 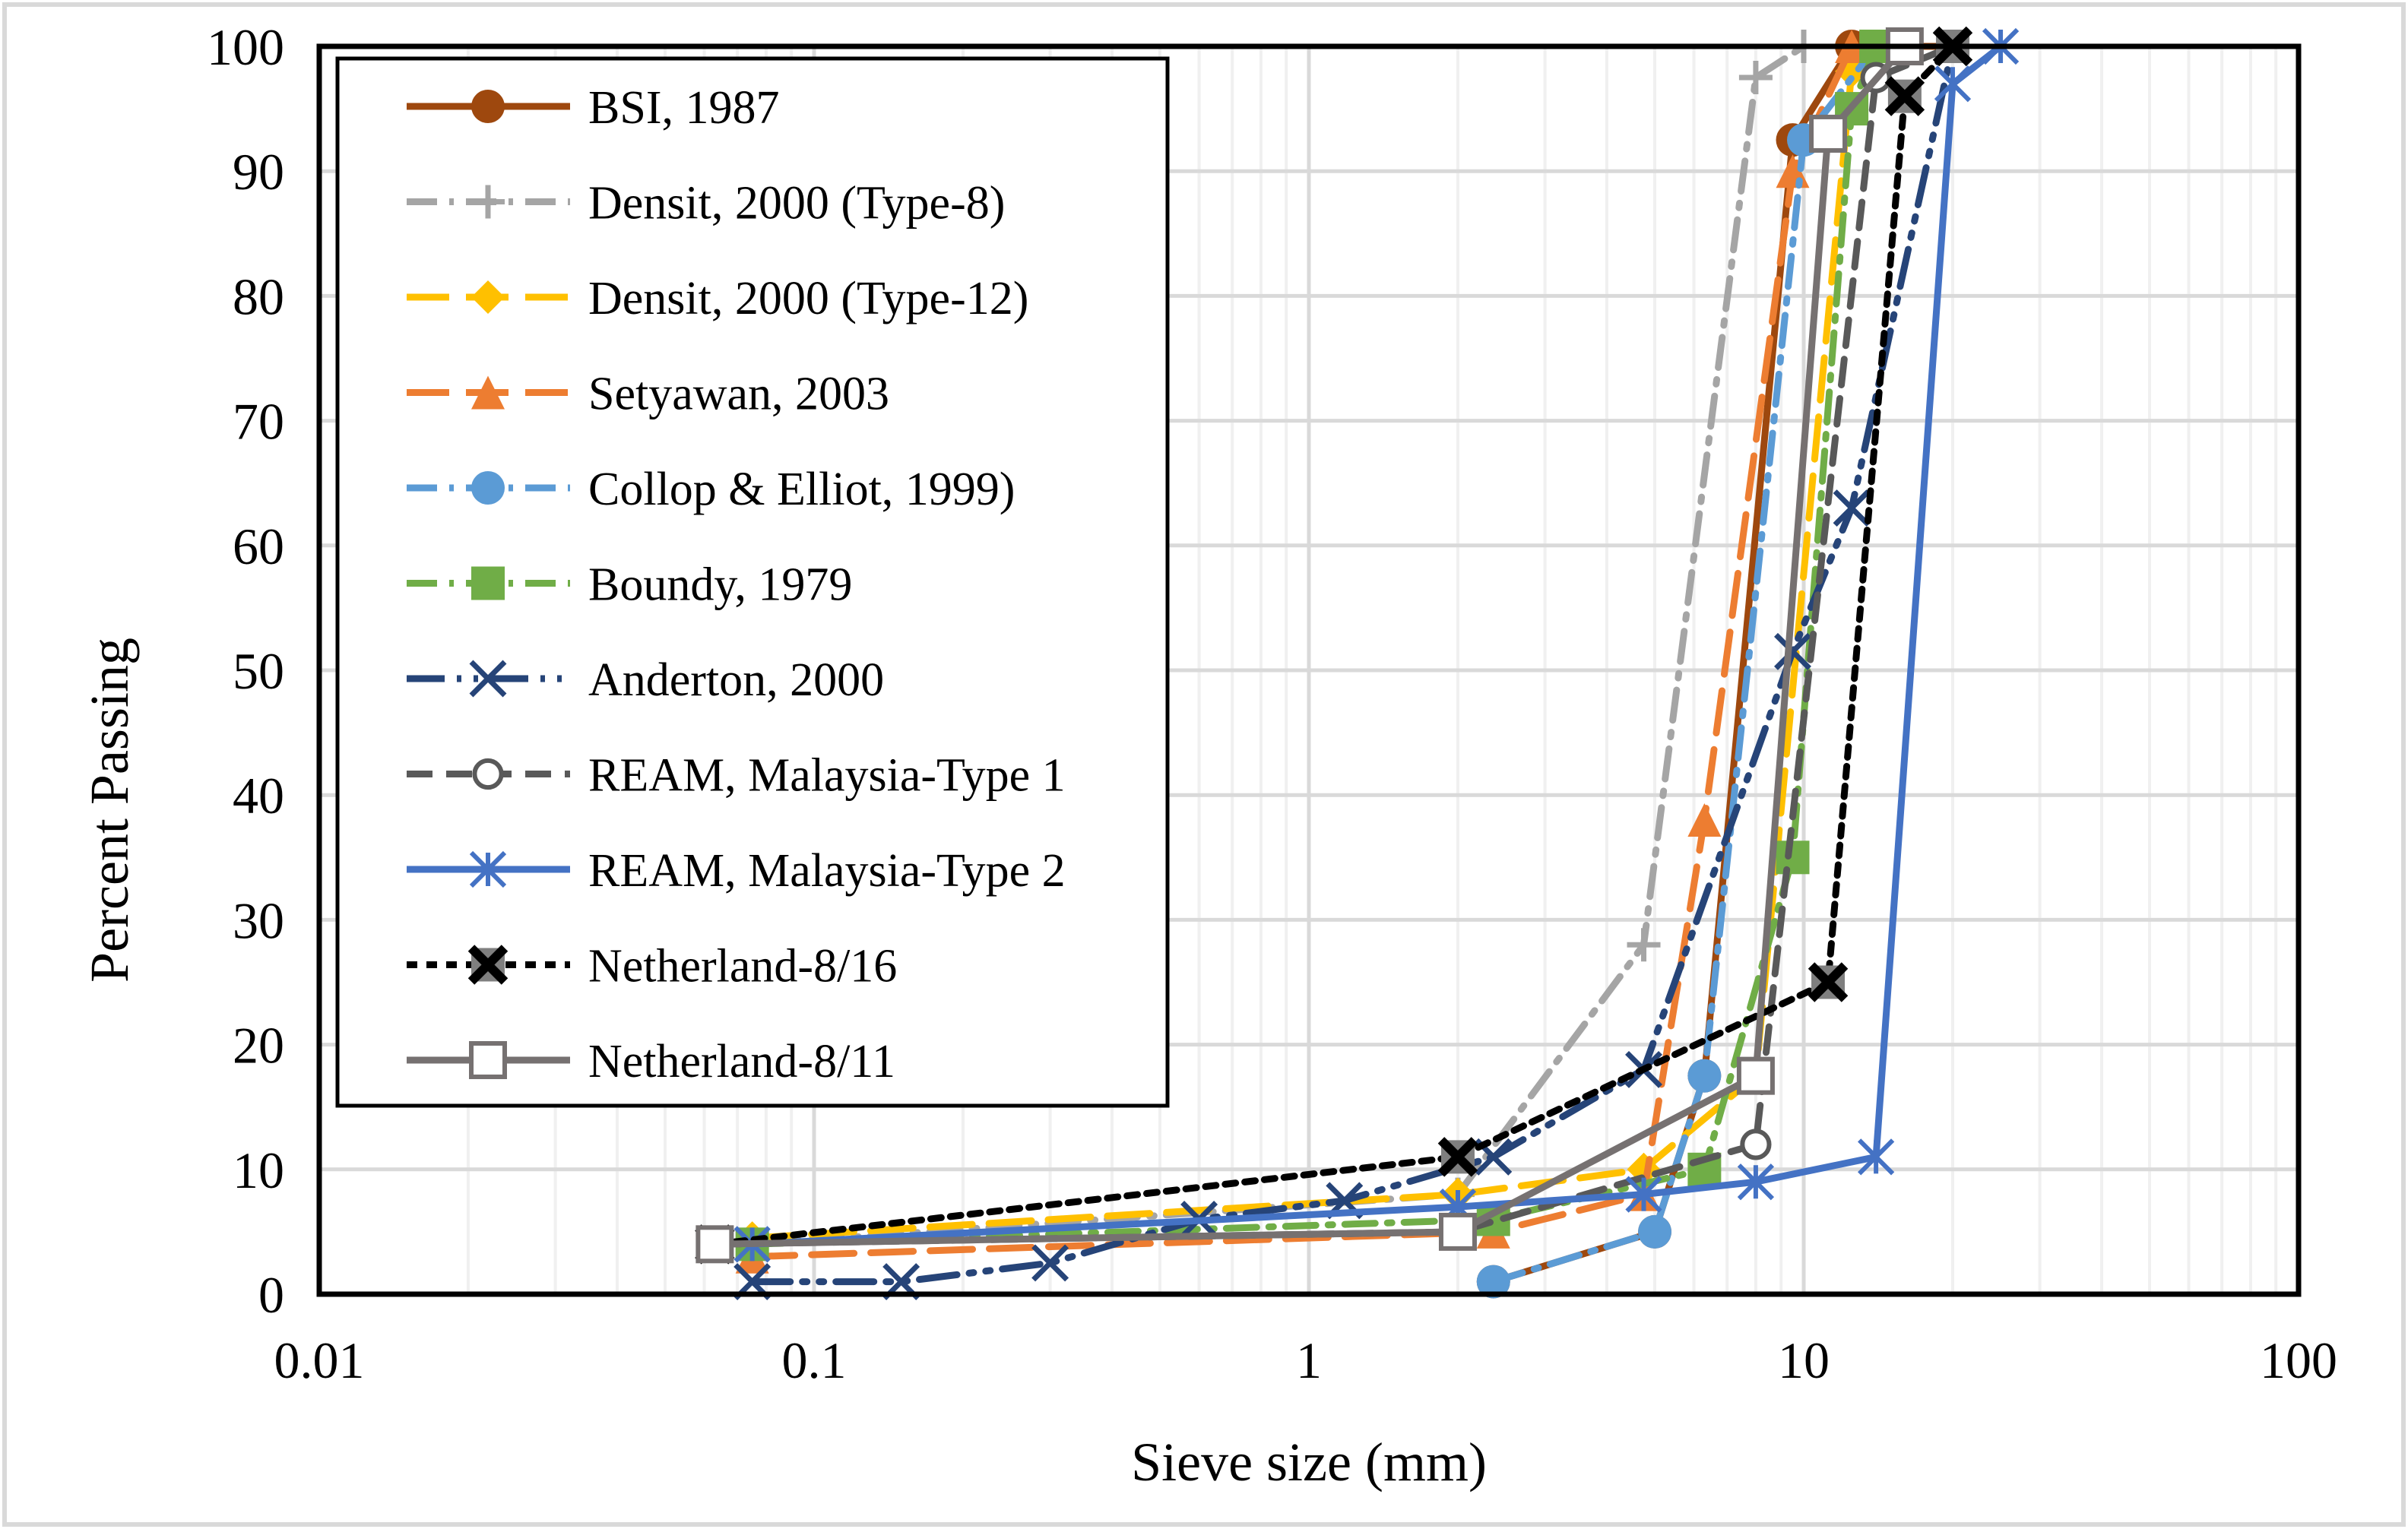 What do you see at coordinates (258, 172) in the screenshot?
I see `y-tick-label: 90` at bounding box center [258, 172].